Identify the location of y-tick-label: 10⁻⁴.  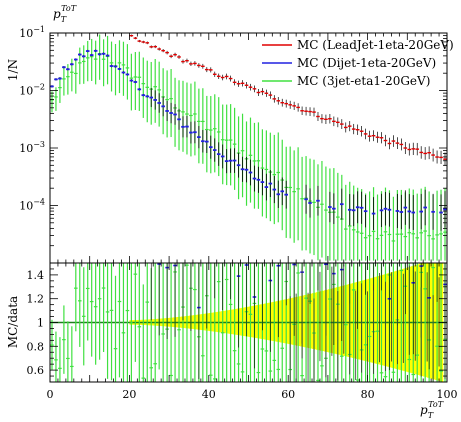
(32, 205).